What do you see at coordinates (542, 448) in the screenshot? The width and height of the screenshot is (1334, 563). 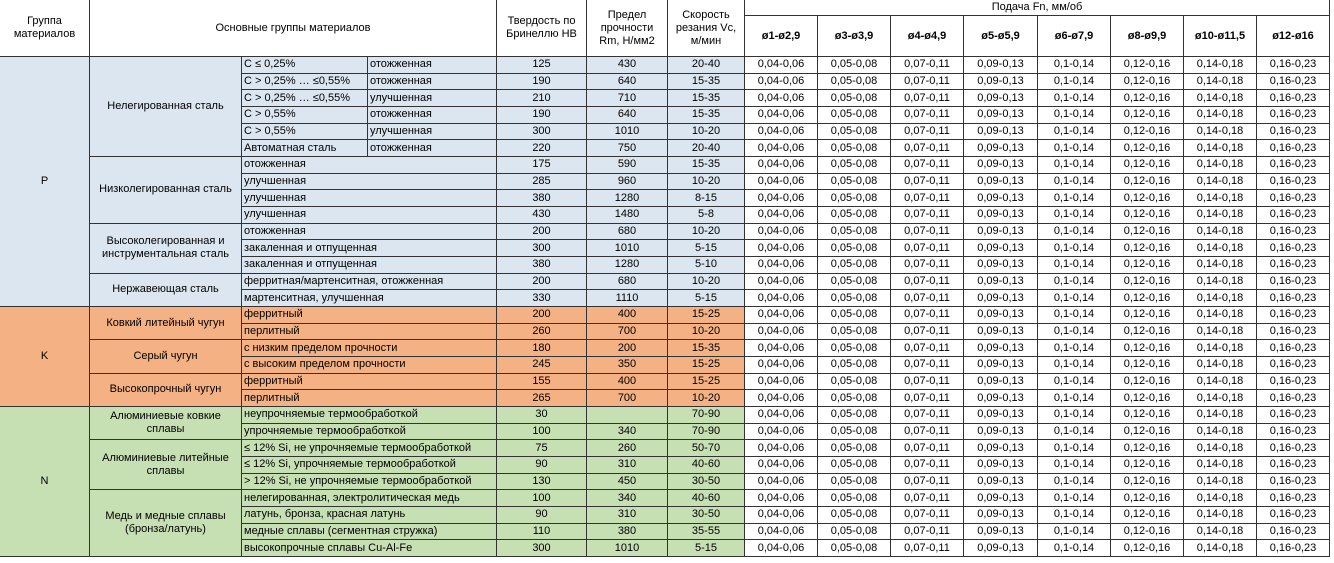 I see `hardness: 75` at bounding box center [542, 448].